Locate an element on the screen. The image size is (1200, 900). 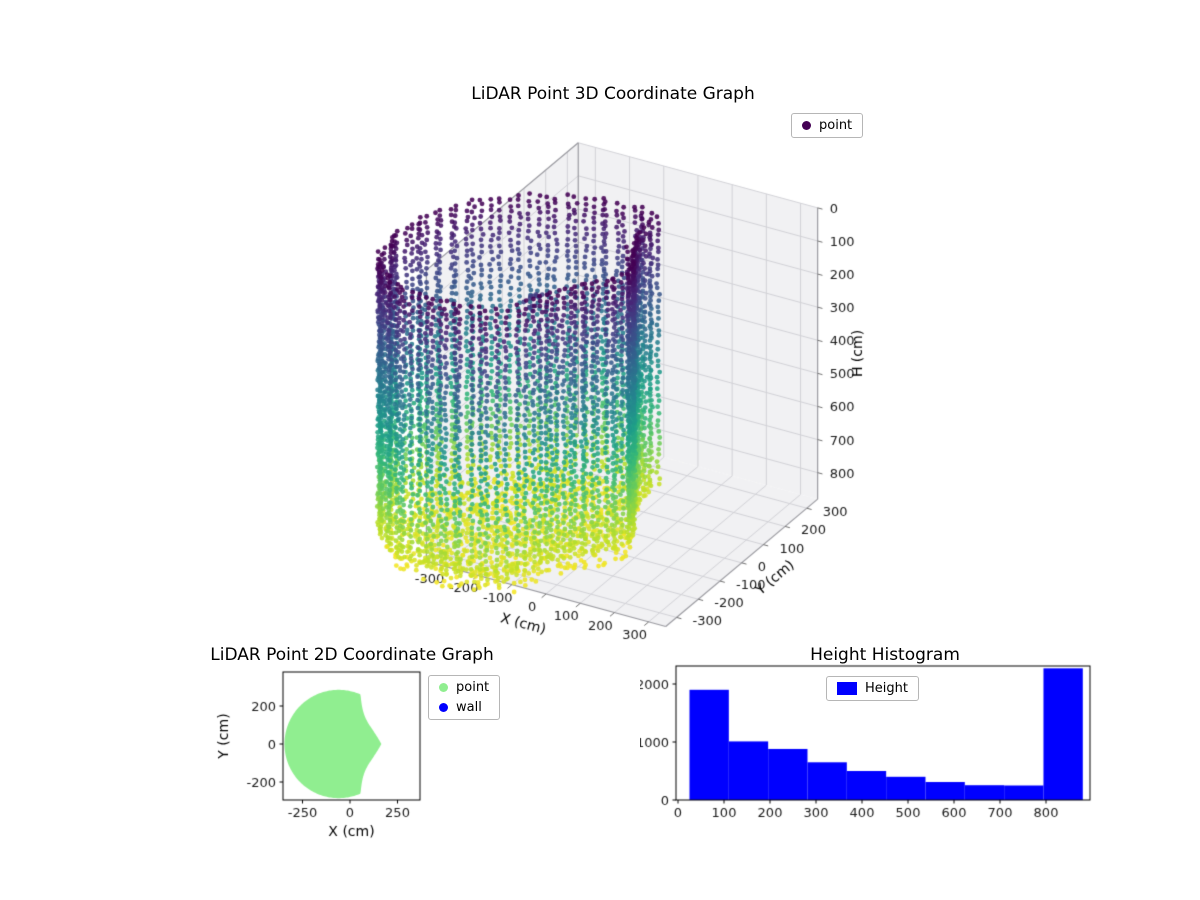
histogram-legend: Height is located at coordinates (872, 688).